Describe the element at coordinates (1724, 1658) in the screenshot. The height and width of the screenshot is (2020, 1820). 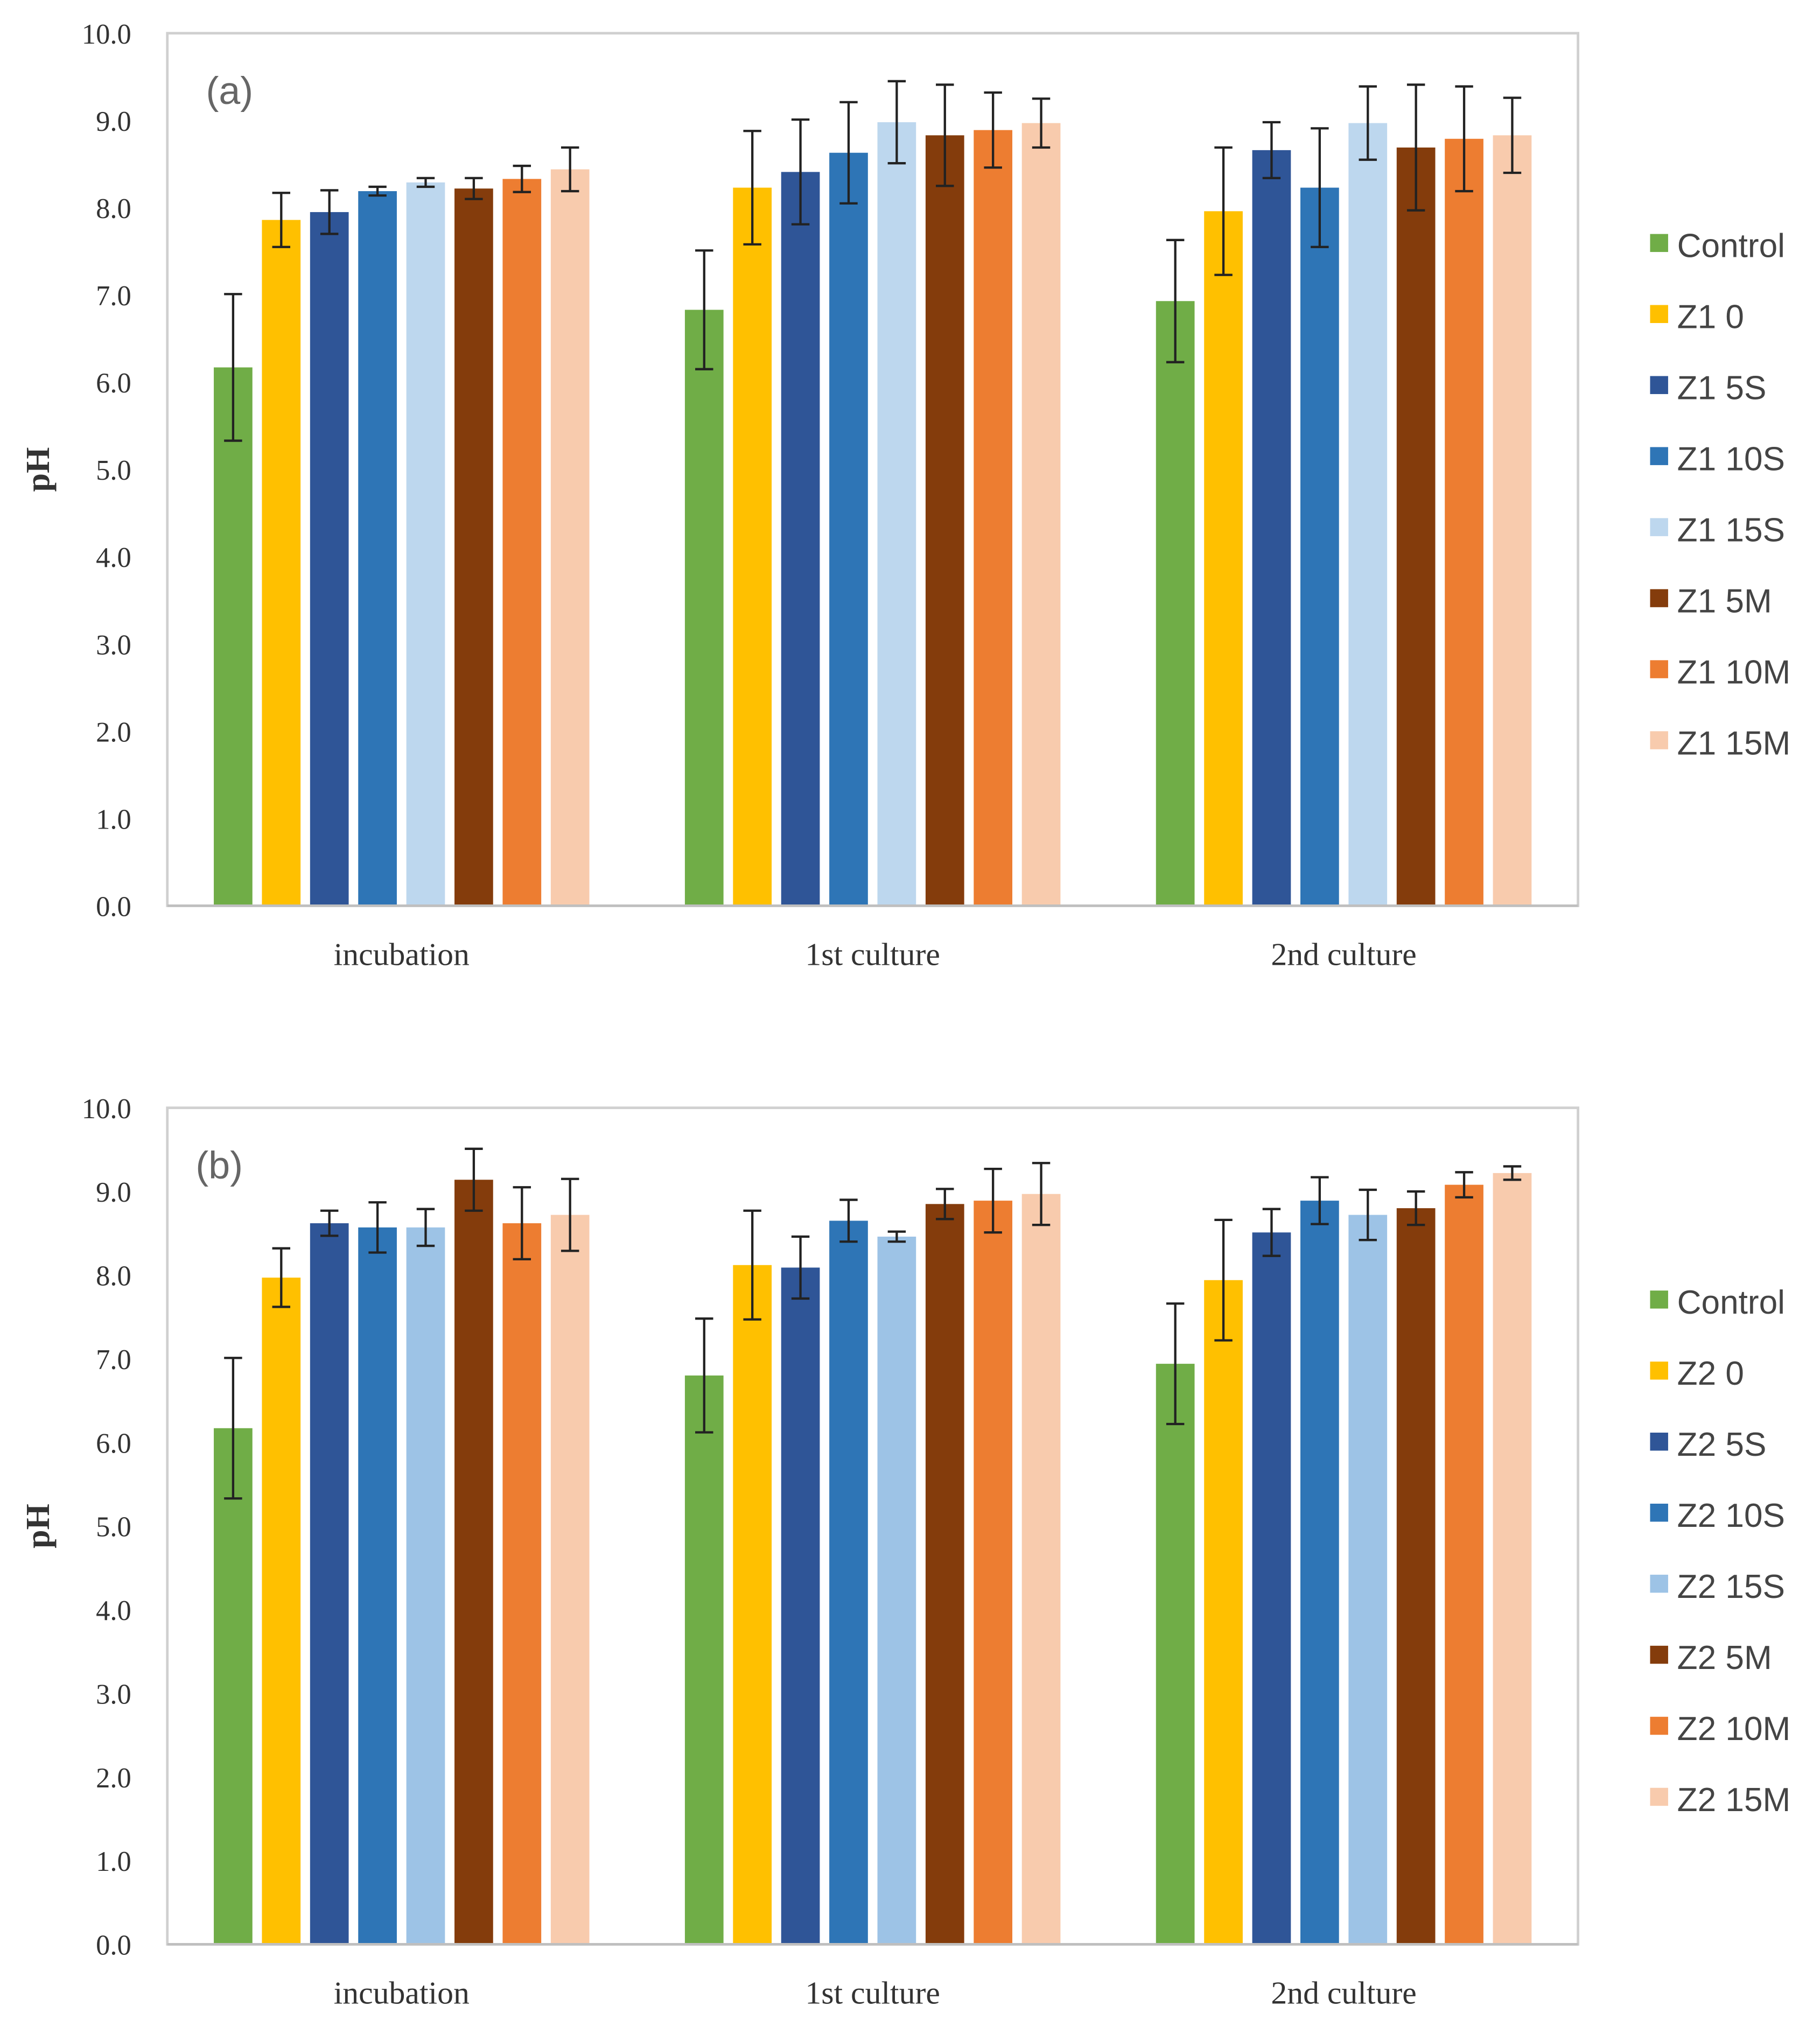
I see `legend-label: Z2 5M` at that location.